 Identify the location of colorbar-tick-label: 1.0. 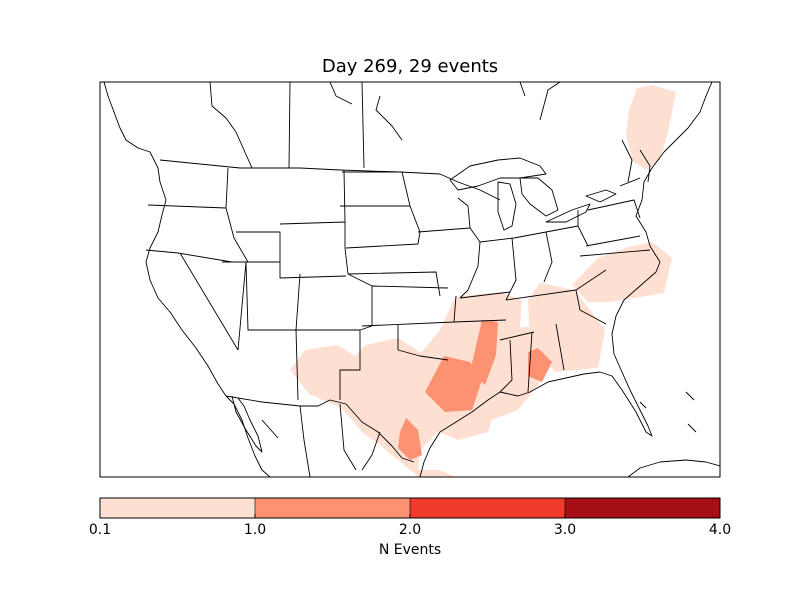
(255, 530).